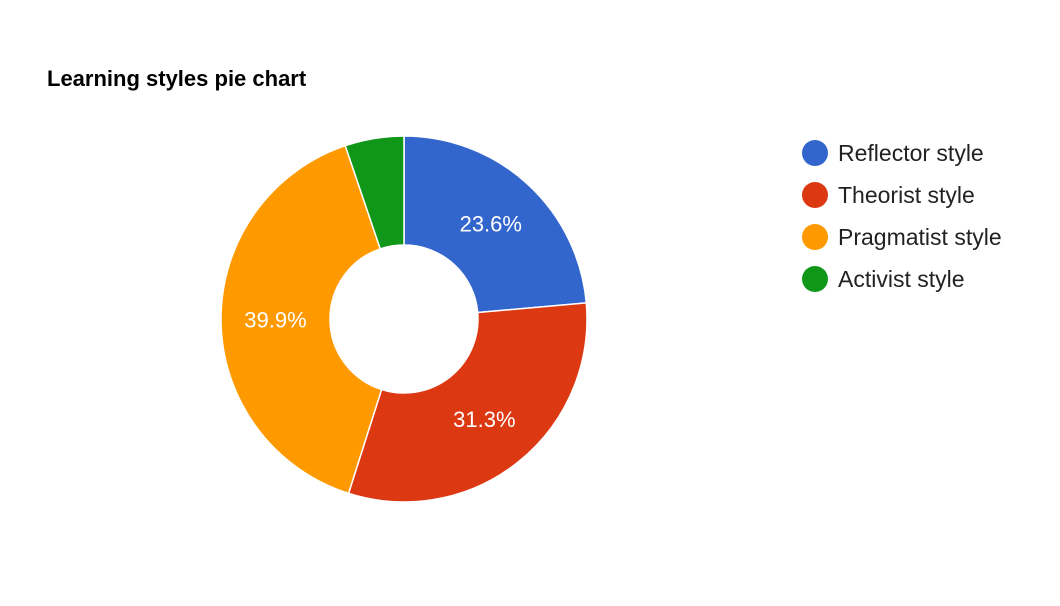 The width and height of the screenshot is (1060, 606). What do you see at coordinates (906, 194) in the screenshot?
I see `legend-label: Theorist style` at bounding box center [906, 194].